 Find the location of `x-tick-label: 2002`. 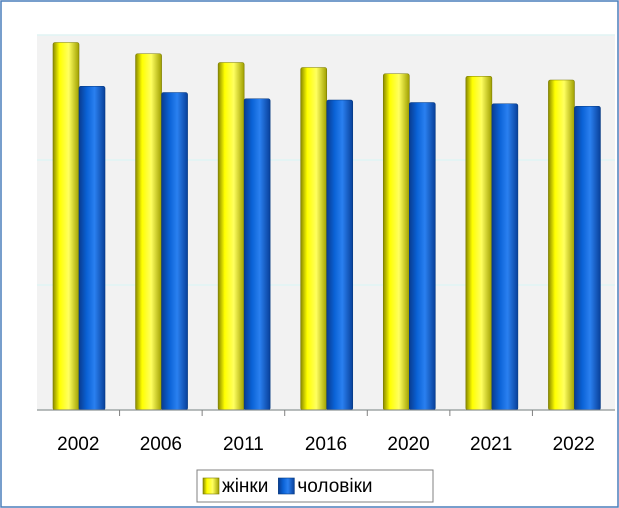

x-tick-label: 2002 is located at coordinates (78, 444).